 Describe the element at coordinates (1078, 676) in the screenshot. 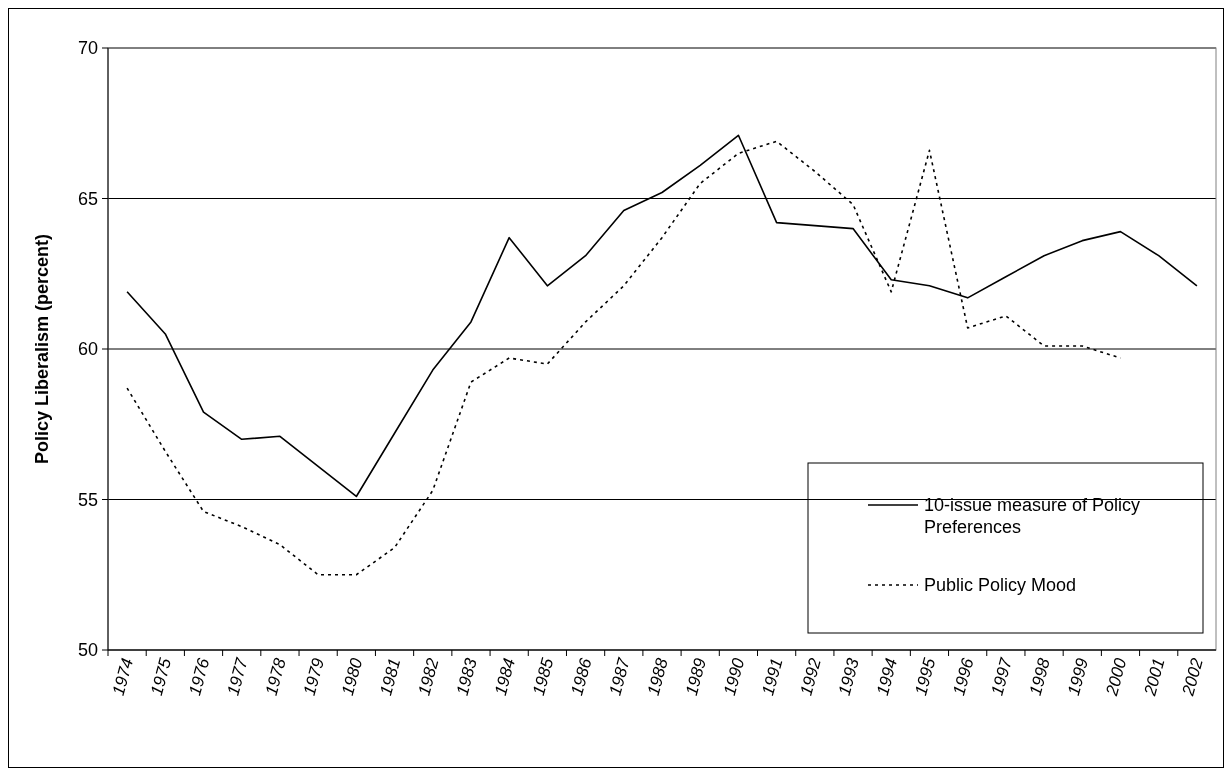

I see `x-tick-label: 1999` at that location.